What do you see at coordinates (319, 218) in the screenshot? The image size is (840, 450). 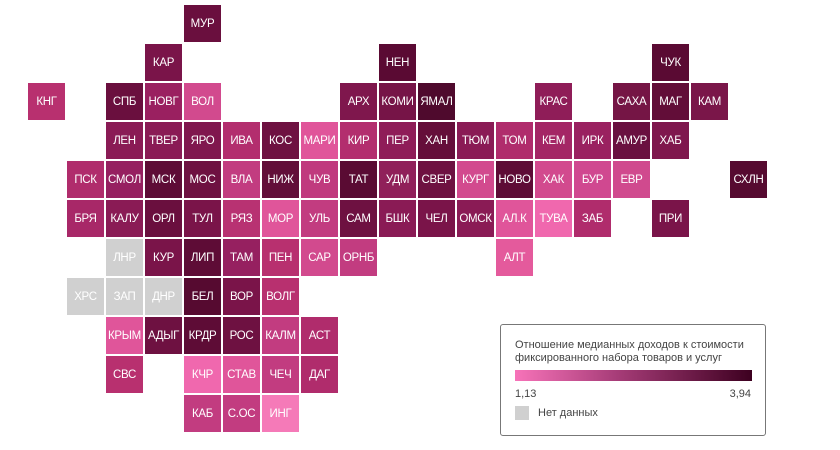 I see `region-tile: УЛЬ` at bounding box center [319, 218].